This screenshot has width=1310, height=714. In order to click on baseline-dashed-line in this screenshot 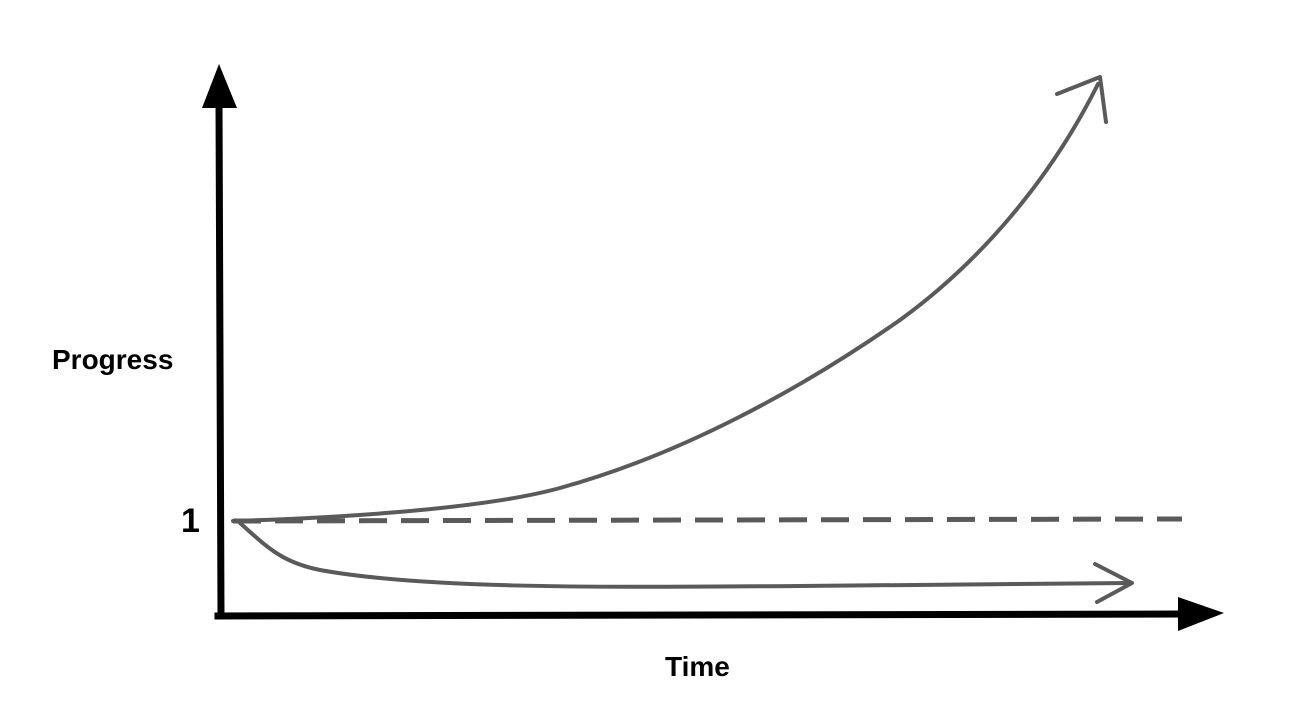, I will do `click(707, 520)`.